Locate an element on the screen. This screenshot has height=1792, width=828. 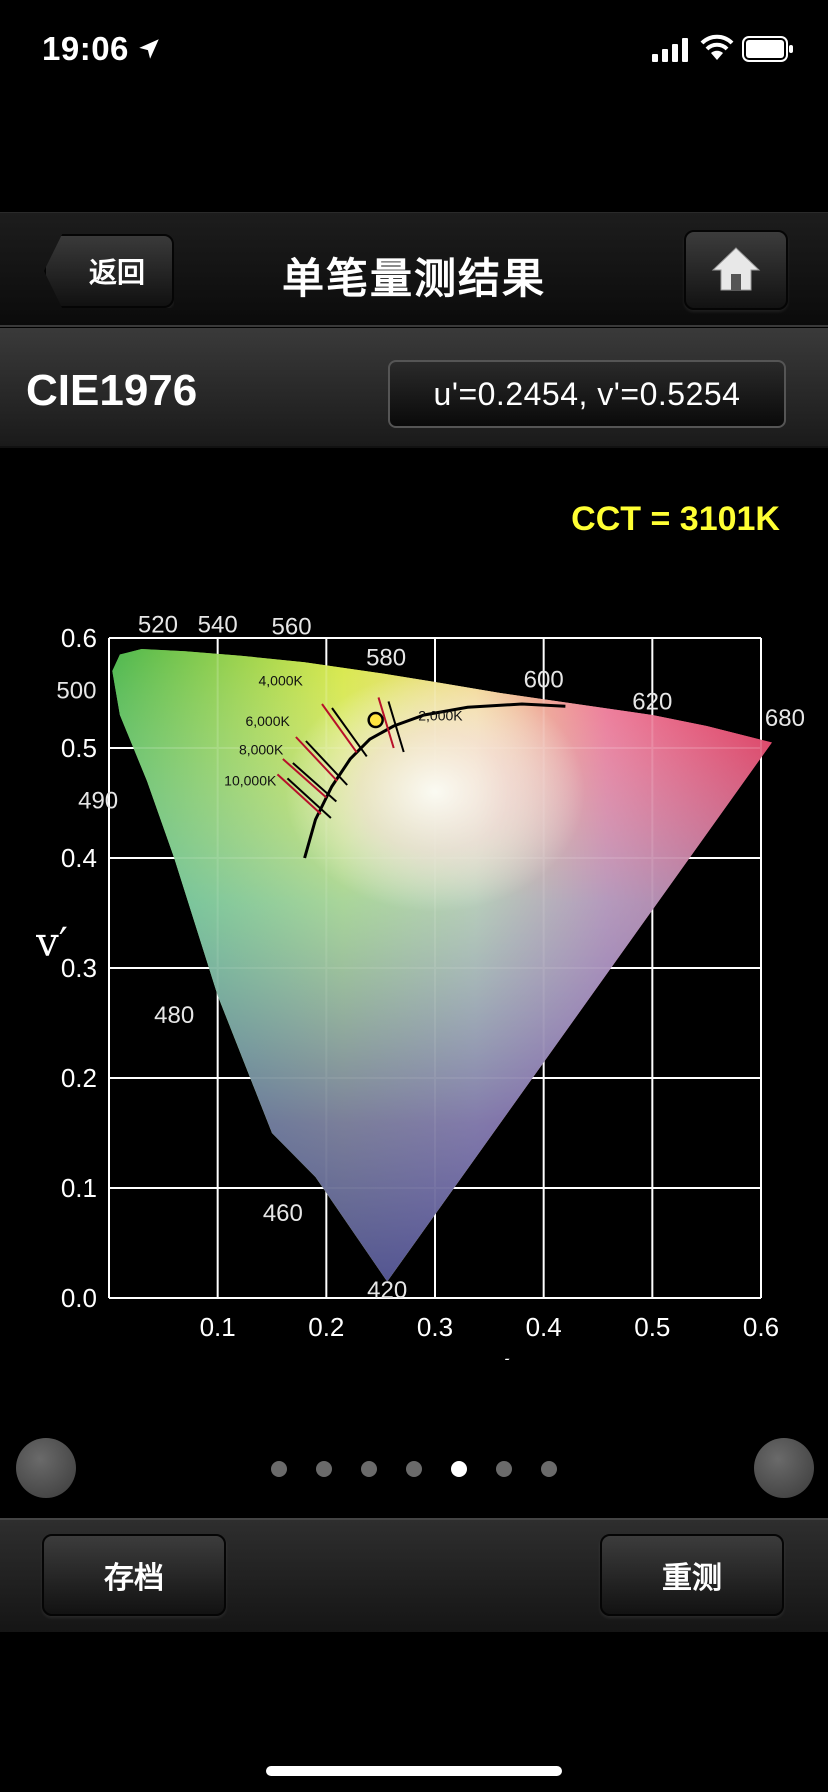
uv-readout: u'=0.2454, v'=0.5254 is located at coordinates (587, 394).